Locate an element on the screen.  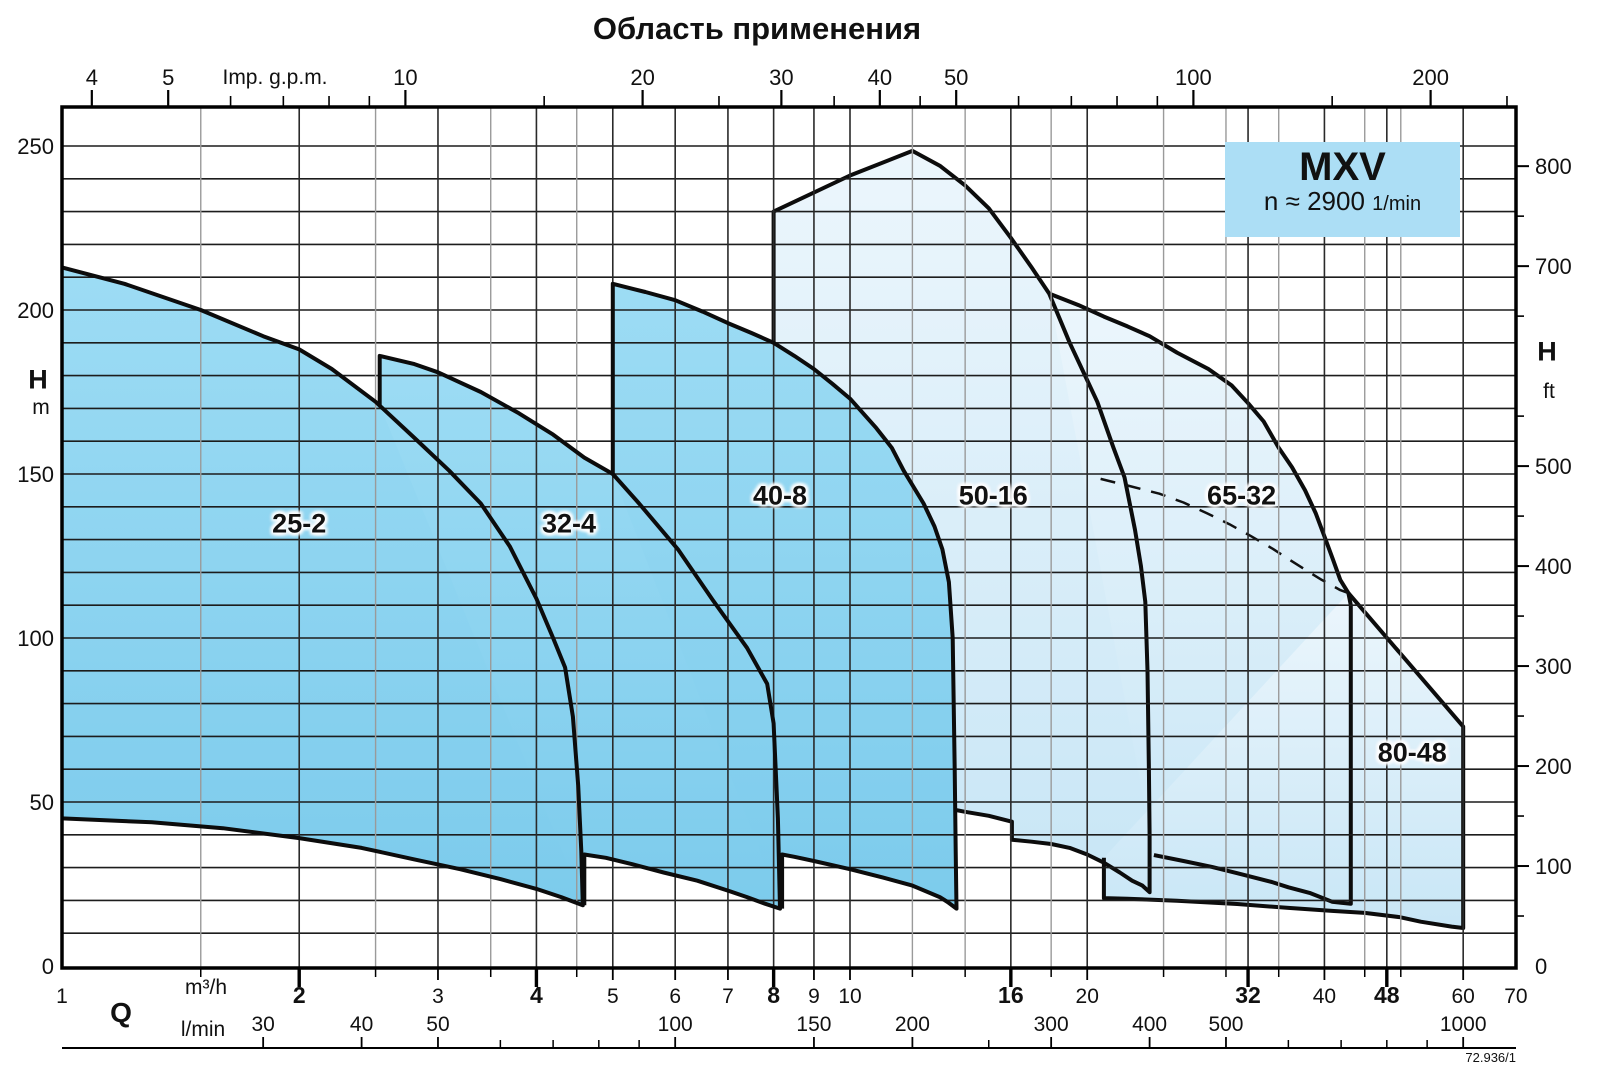
svg-text: 48 is located at coordinates (1387, 995).